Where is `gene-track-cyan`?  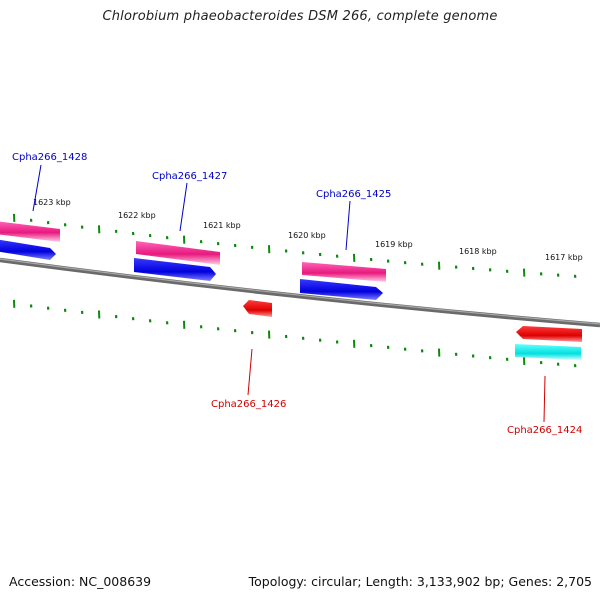
gene-track-cyan is located at coordinates (548, 352).